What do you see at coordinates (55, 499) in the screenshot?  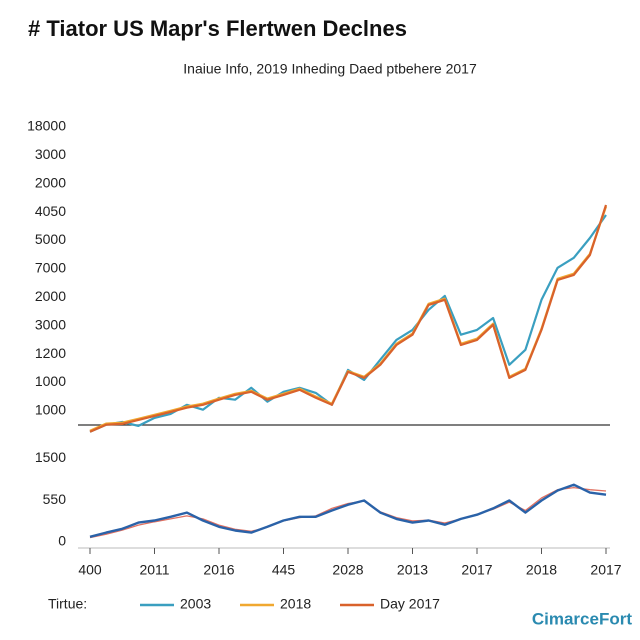 I see `y-tick-label: 550` at bounding box center [55, 499].